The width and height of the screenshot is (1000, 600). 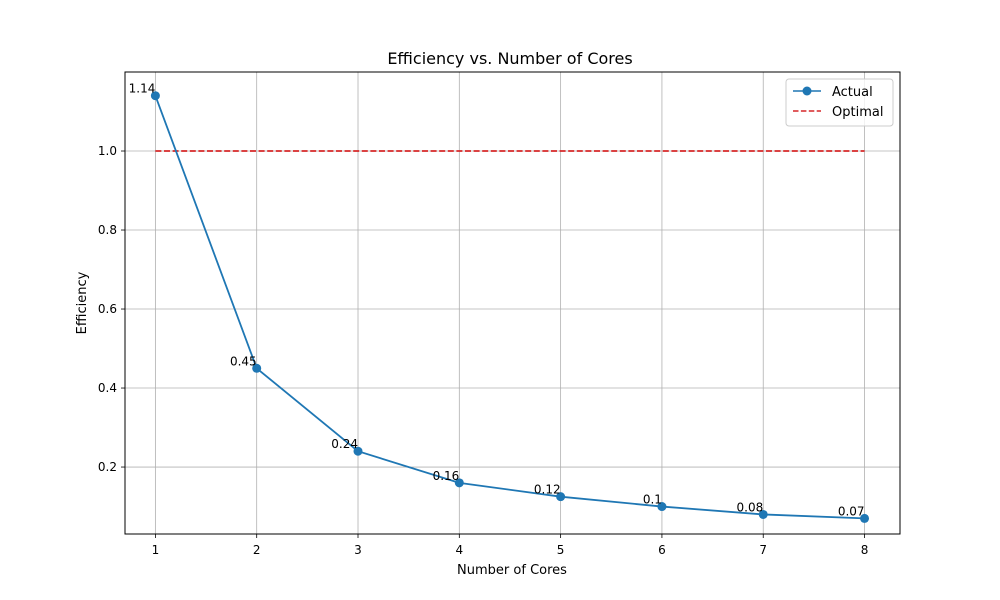 What do you see at coordinates (156, 550) in the screenshot?
I see `x-tick-label: 1` at bounding box center [156, 550].